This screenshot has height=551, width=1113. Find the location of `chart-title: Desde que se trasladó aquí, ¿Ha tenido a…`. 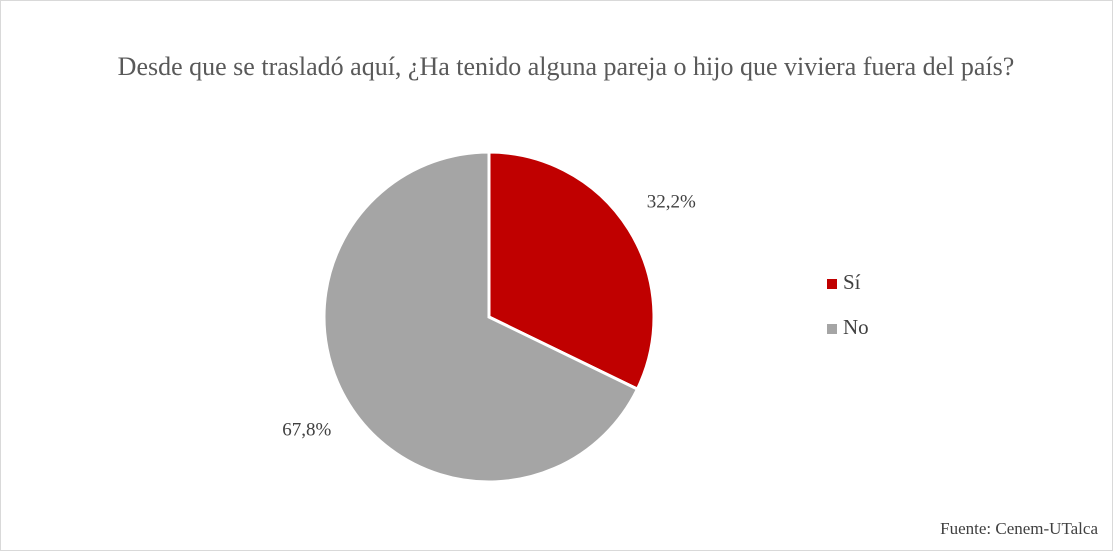

chart-title: Desde que se trasladó aquí, ¿Ha tenido a… is located at coordinates (566, 66).